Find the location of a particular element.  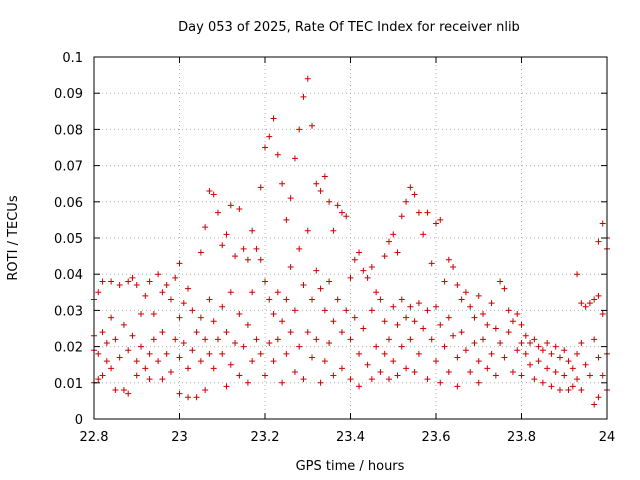

x-tick-label: 23.6 is located at coordinates (436, 437).